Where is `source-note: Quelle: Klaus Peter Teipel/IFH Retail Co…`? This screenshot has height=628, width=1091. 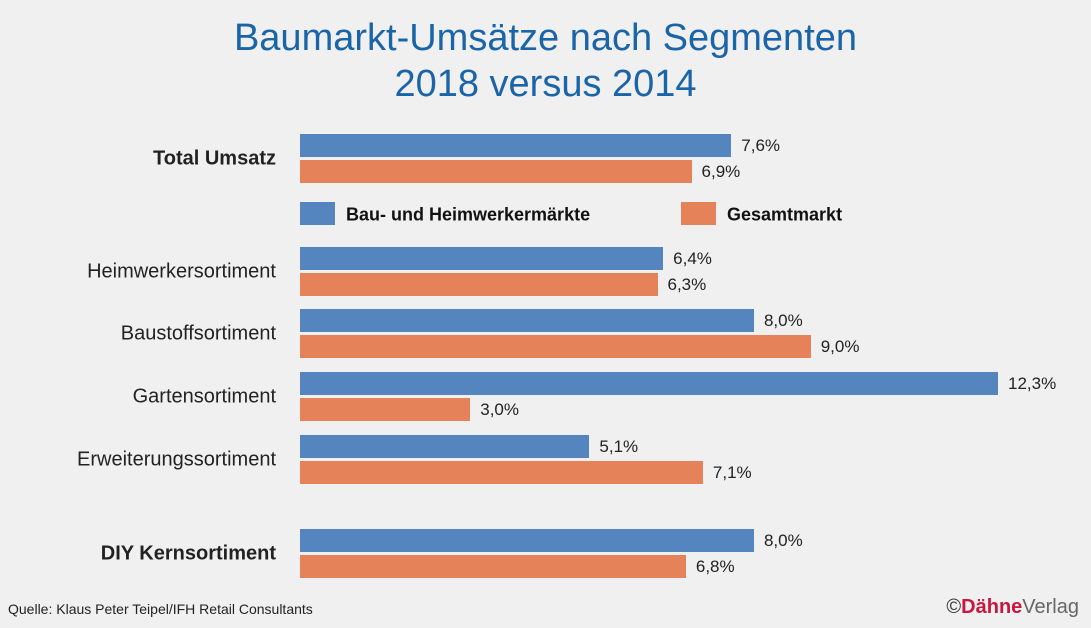 source-note: Quelle: Klaus Peter Teipel/IFH Retail Co… is located at coordinates (160, 609).